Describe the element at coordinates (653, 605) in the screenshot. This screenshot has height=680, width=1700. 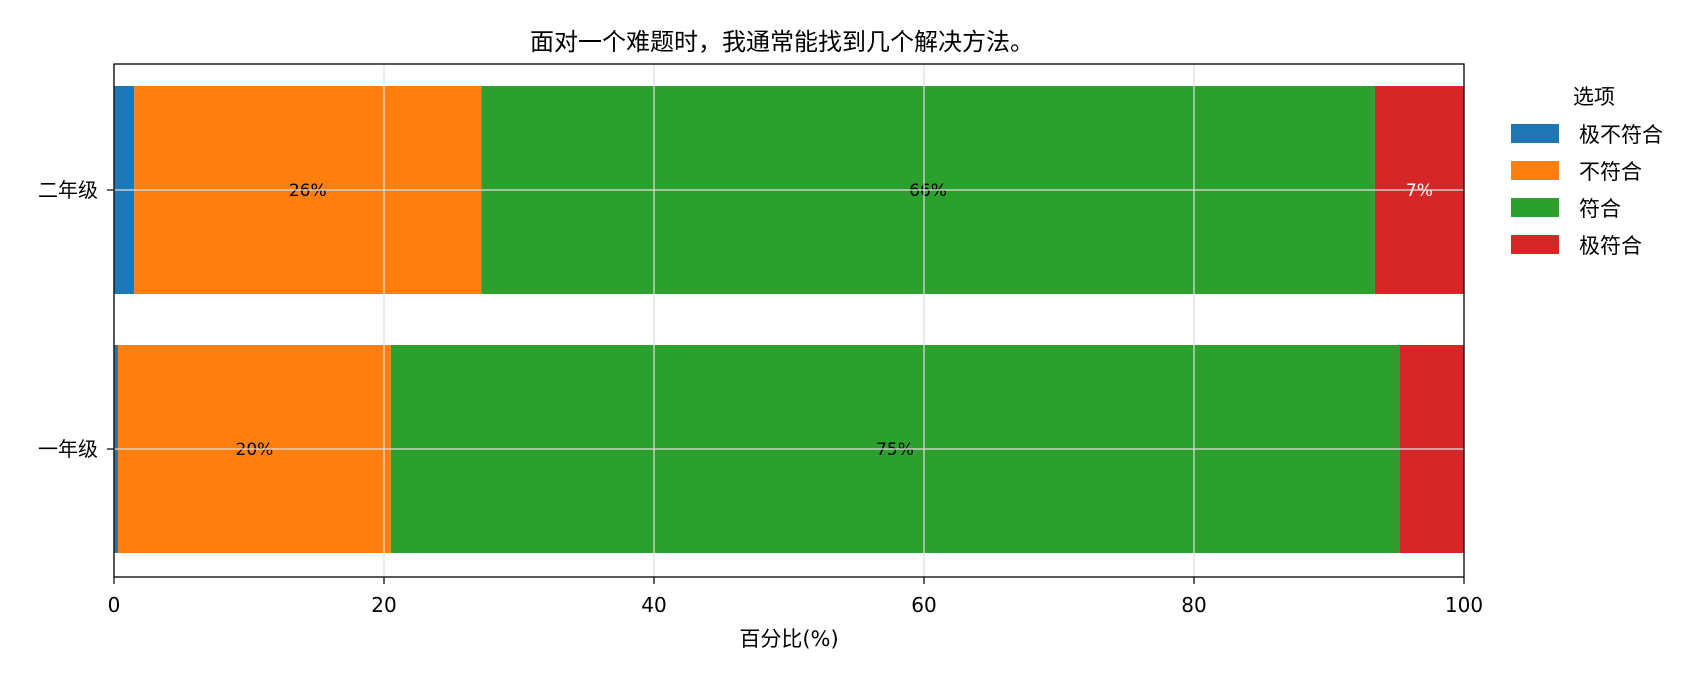
I see `x-tick-label: 40` at that location.